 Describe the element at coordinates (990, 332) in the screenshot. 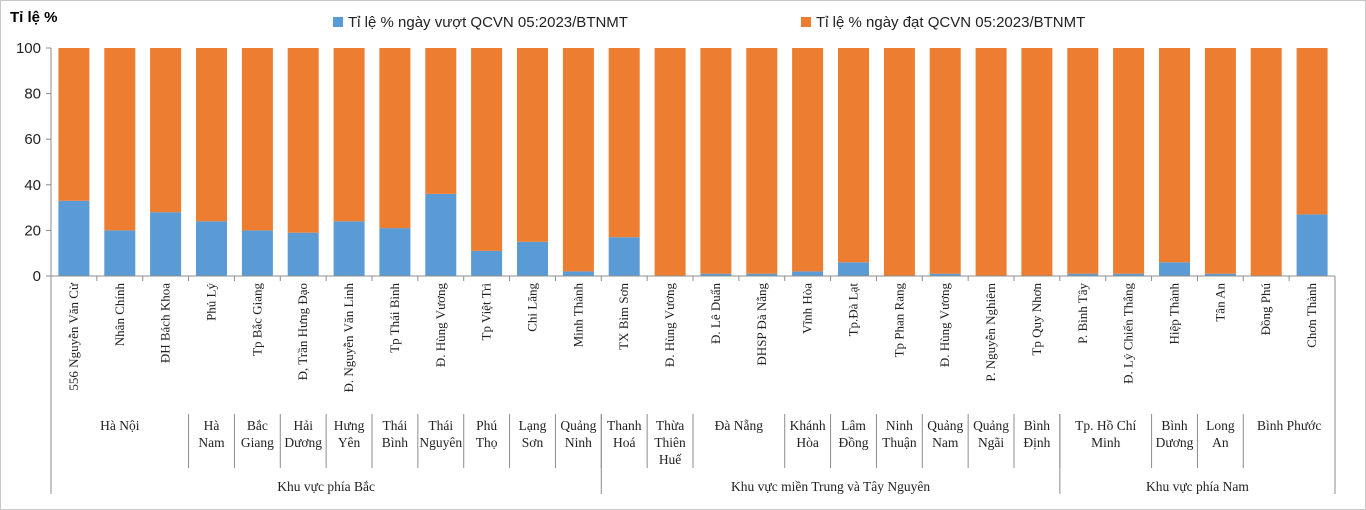

I see `site-label: P. Nguyễn Nghiêm` at that location.